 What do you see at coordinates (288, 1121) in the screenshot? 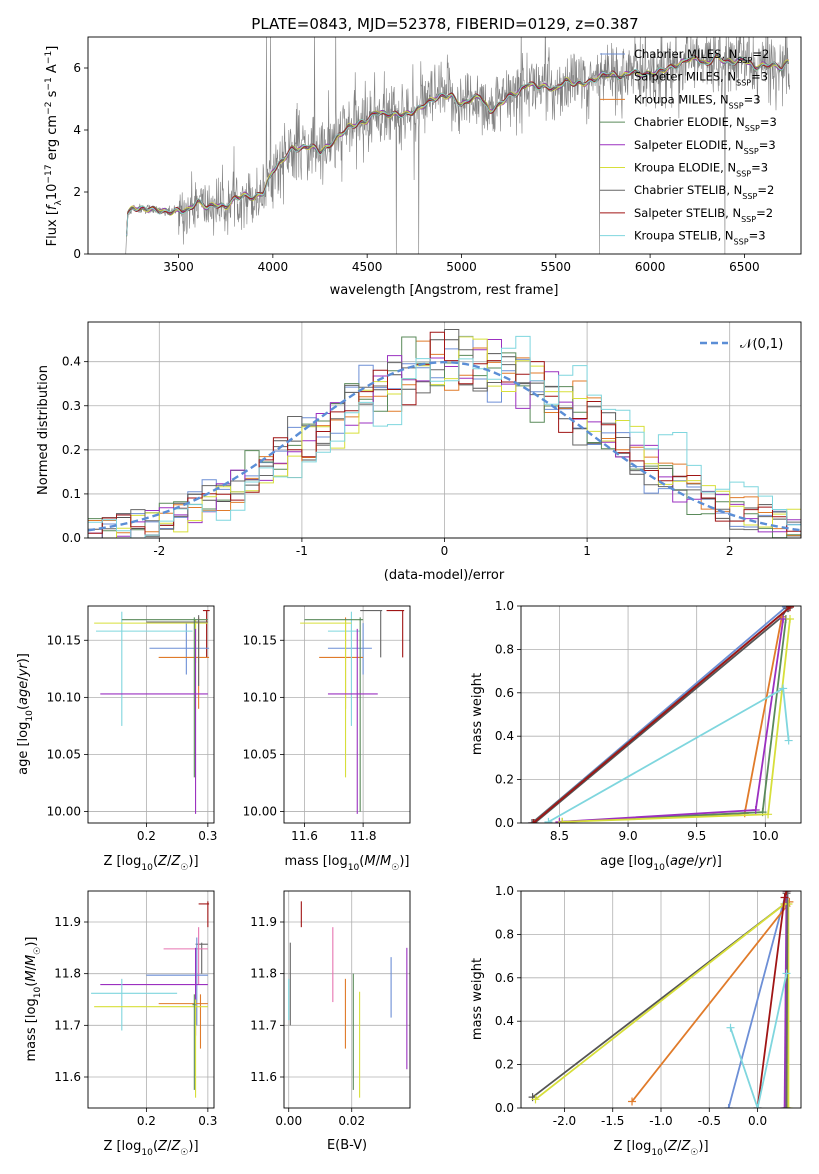
I see `x-tick-label: 0.00` at bounding box center [288, 1121].